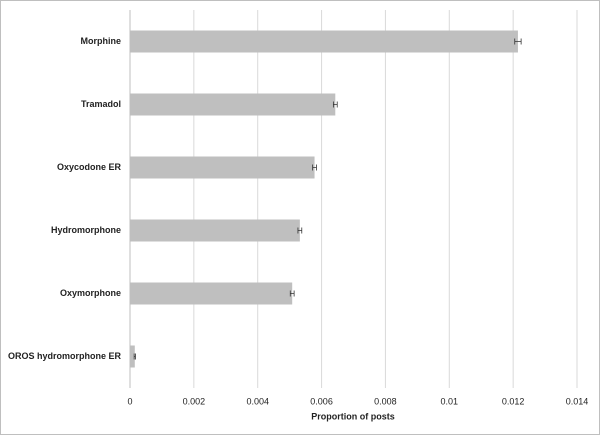 The height and width of the screenshot is (435, 600). What do you see at coordinates (450, 401) in the screenshot?
I see `x-tick-label: 0.01` at bounding box center [450, 401].